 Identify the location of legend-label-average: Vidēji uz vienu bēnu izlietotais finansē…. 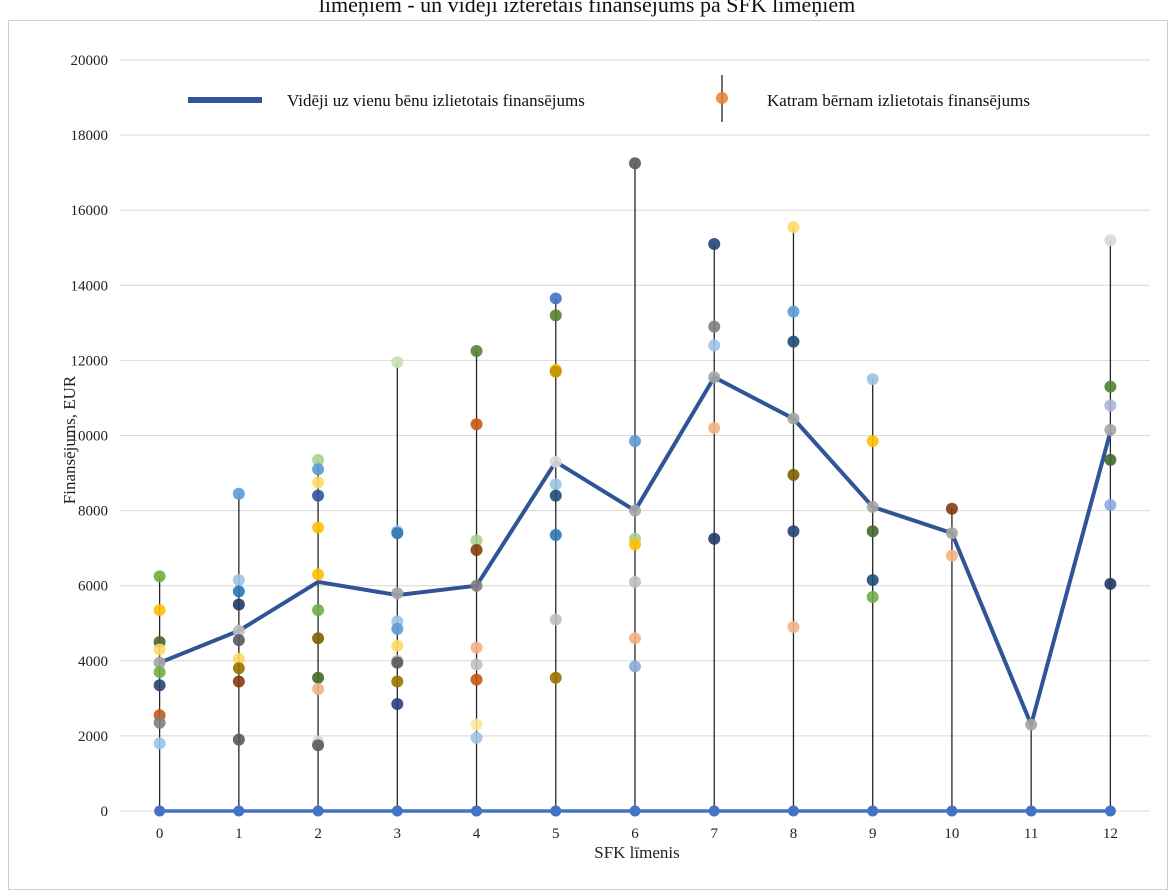
(436, 100).